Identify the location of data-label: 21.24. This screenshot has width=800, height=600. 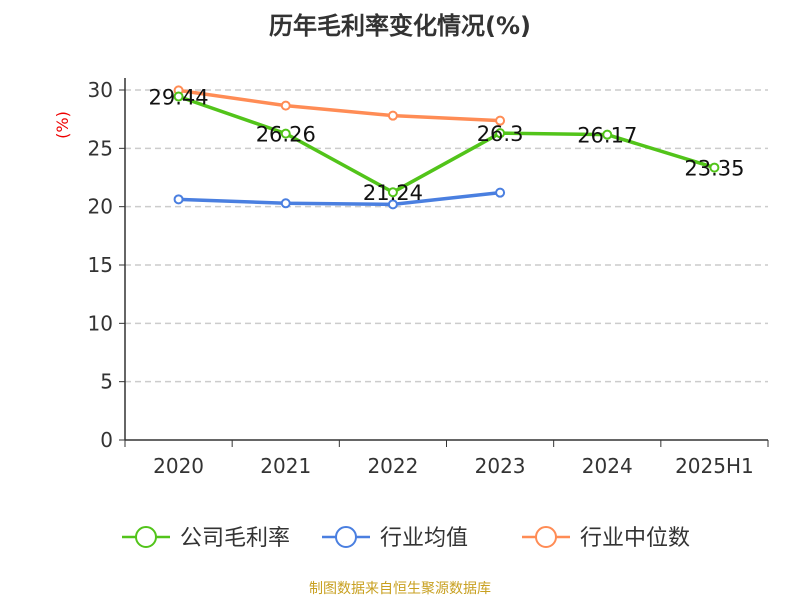
(393, 193).